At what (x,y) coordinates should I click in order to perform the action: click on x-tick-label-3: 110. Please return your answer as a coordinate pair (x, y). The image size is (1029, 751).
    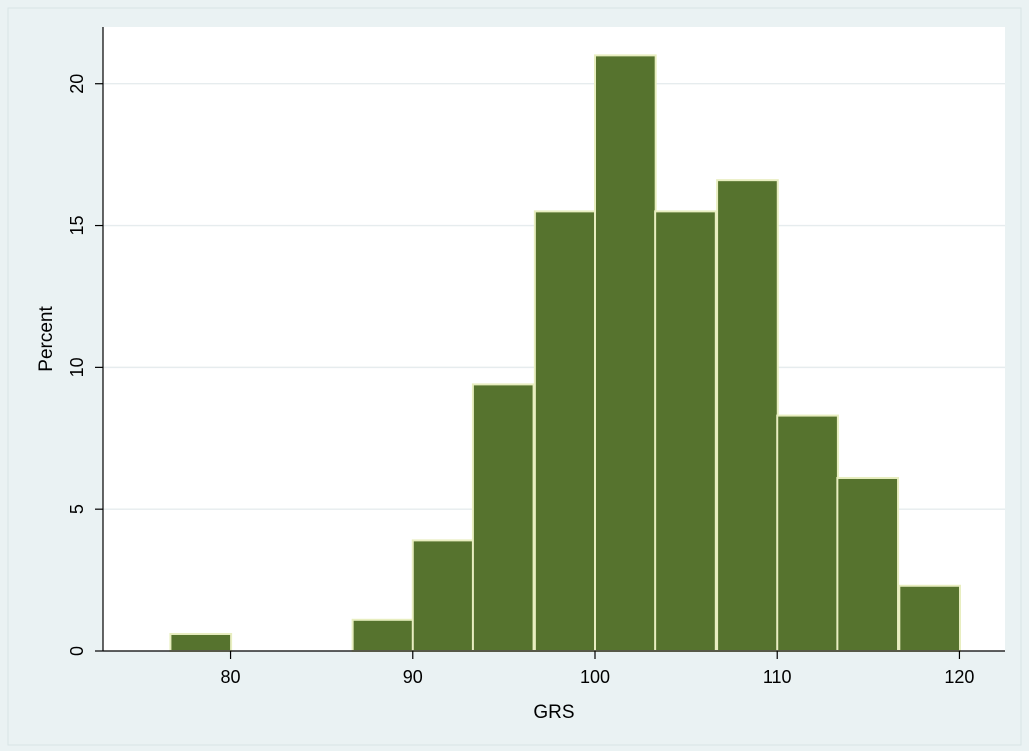
    Looking at the image, I should click on (777, 677).